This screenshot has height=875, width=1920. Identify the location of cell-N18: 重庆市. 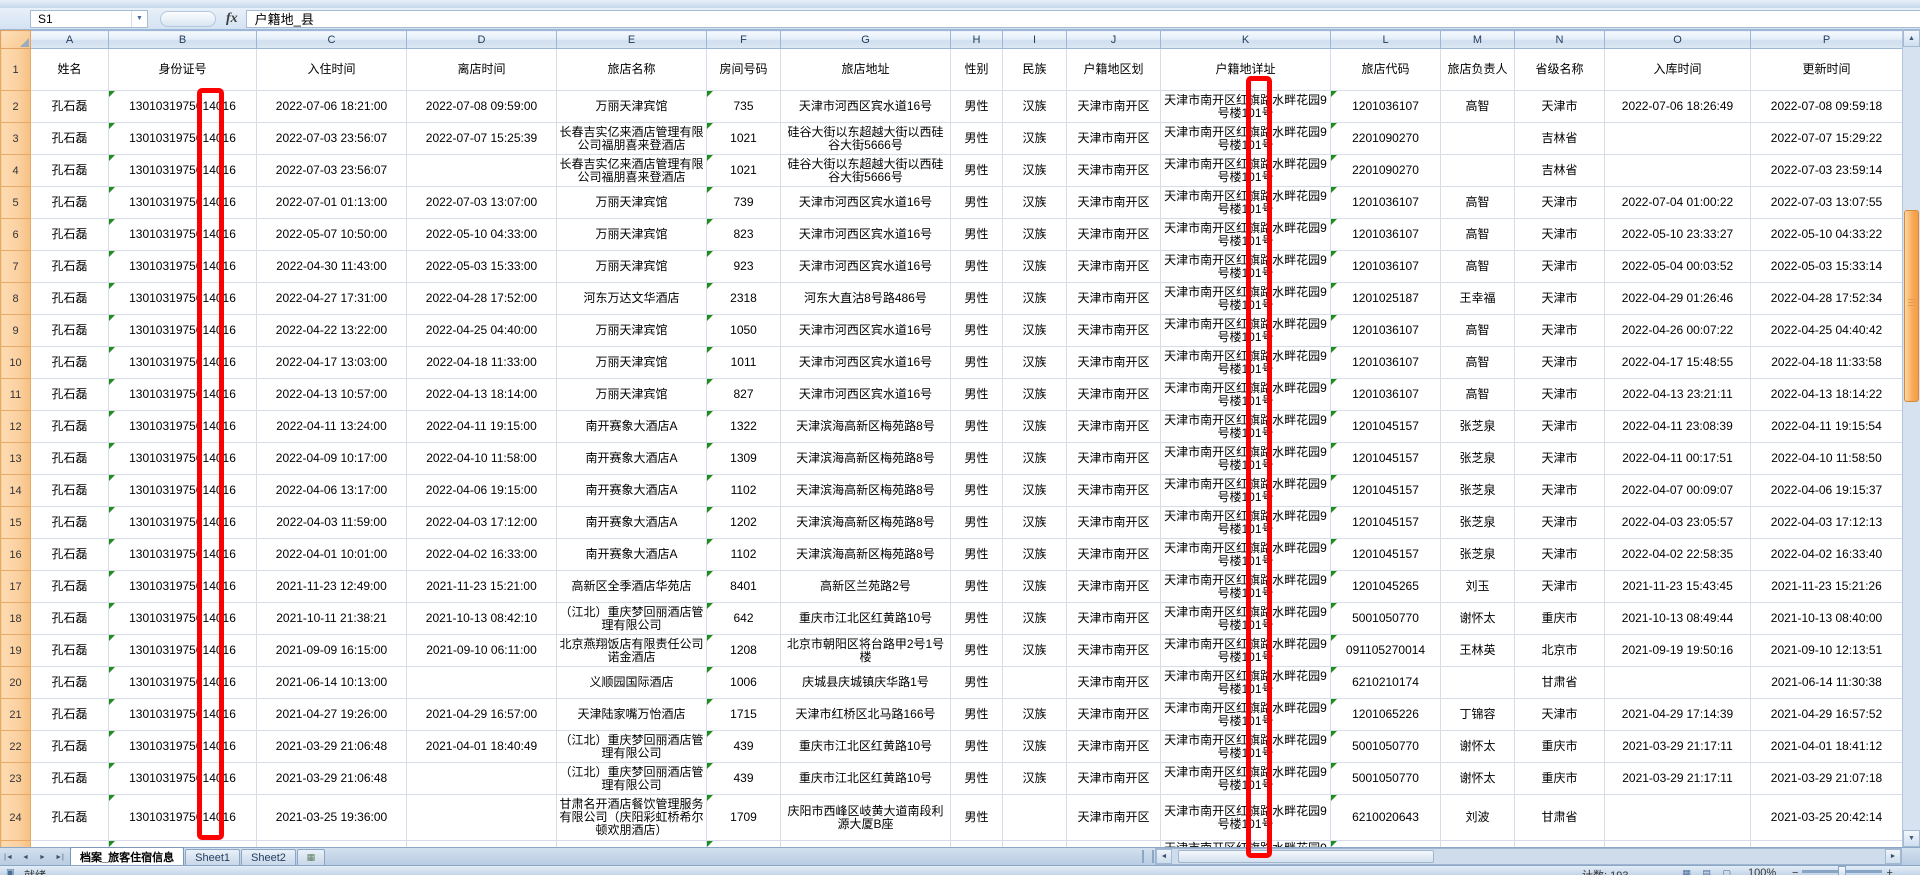
(1559, 618).